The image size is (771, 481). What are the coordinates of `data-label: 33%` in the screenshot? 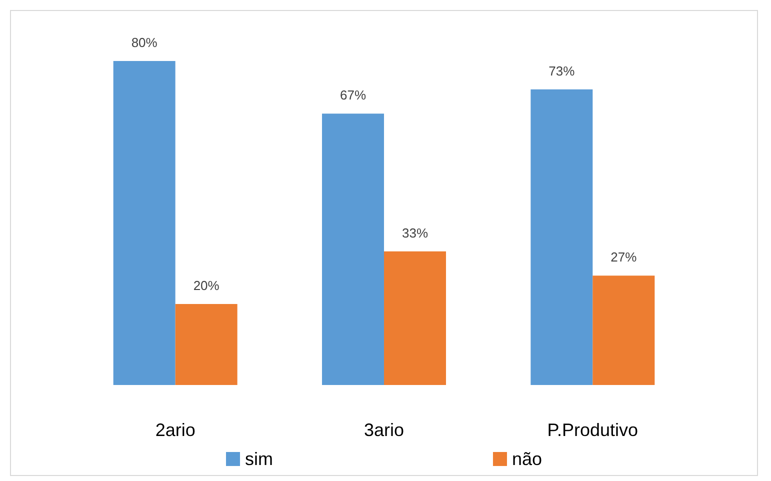 It's located at (415, 232).